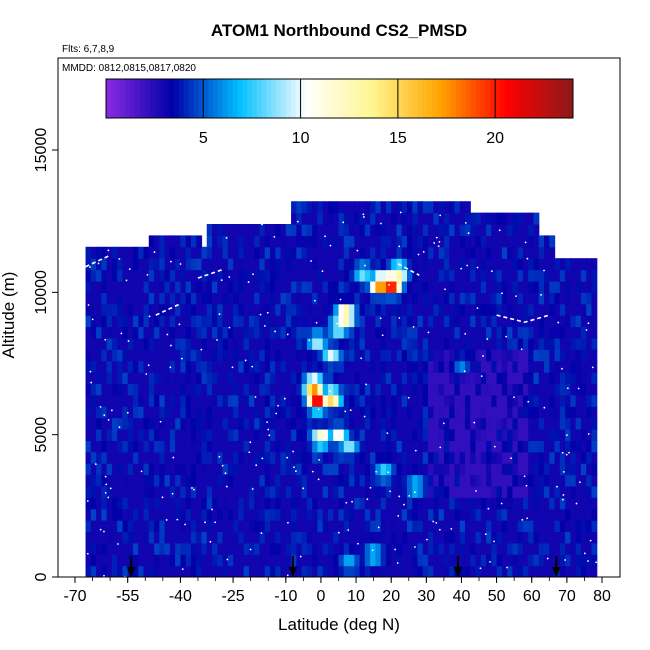 Image resolution: width=650 pixels, height=650 pixels. Describe the element at coordinates (498, 98) in the screenshot. I see `colorbar-band` at that location.